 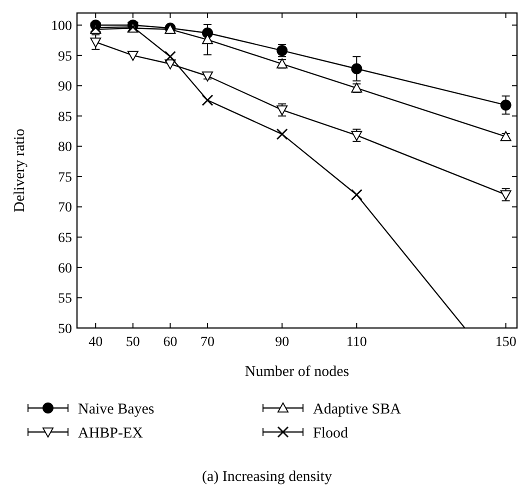 What do you see at coordinates (505, 342) in the screenshot?
I see `x-tick-label: 150` at bounding box center [505, 342].